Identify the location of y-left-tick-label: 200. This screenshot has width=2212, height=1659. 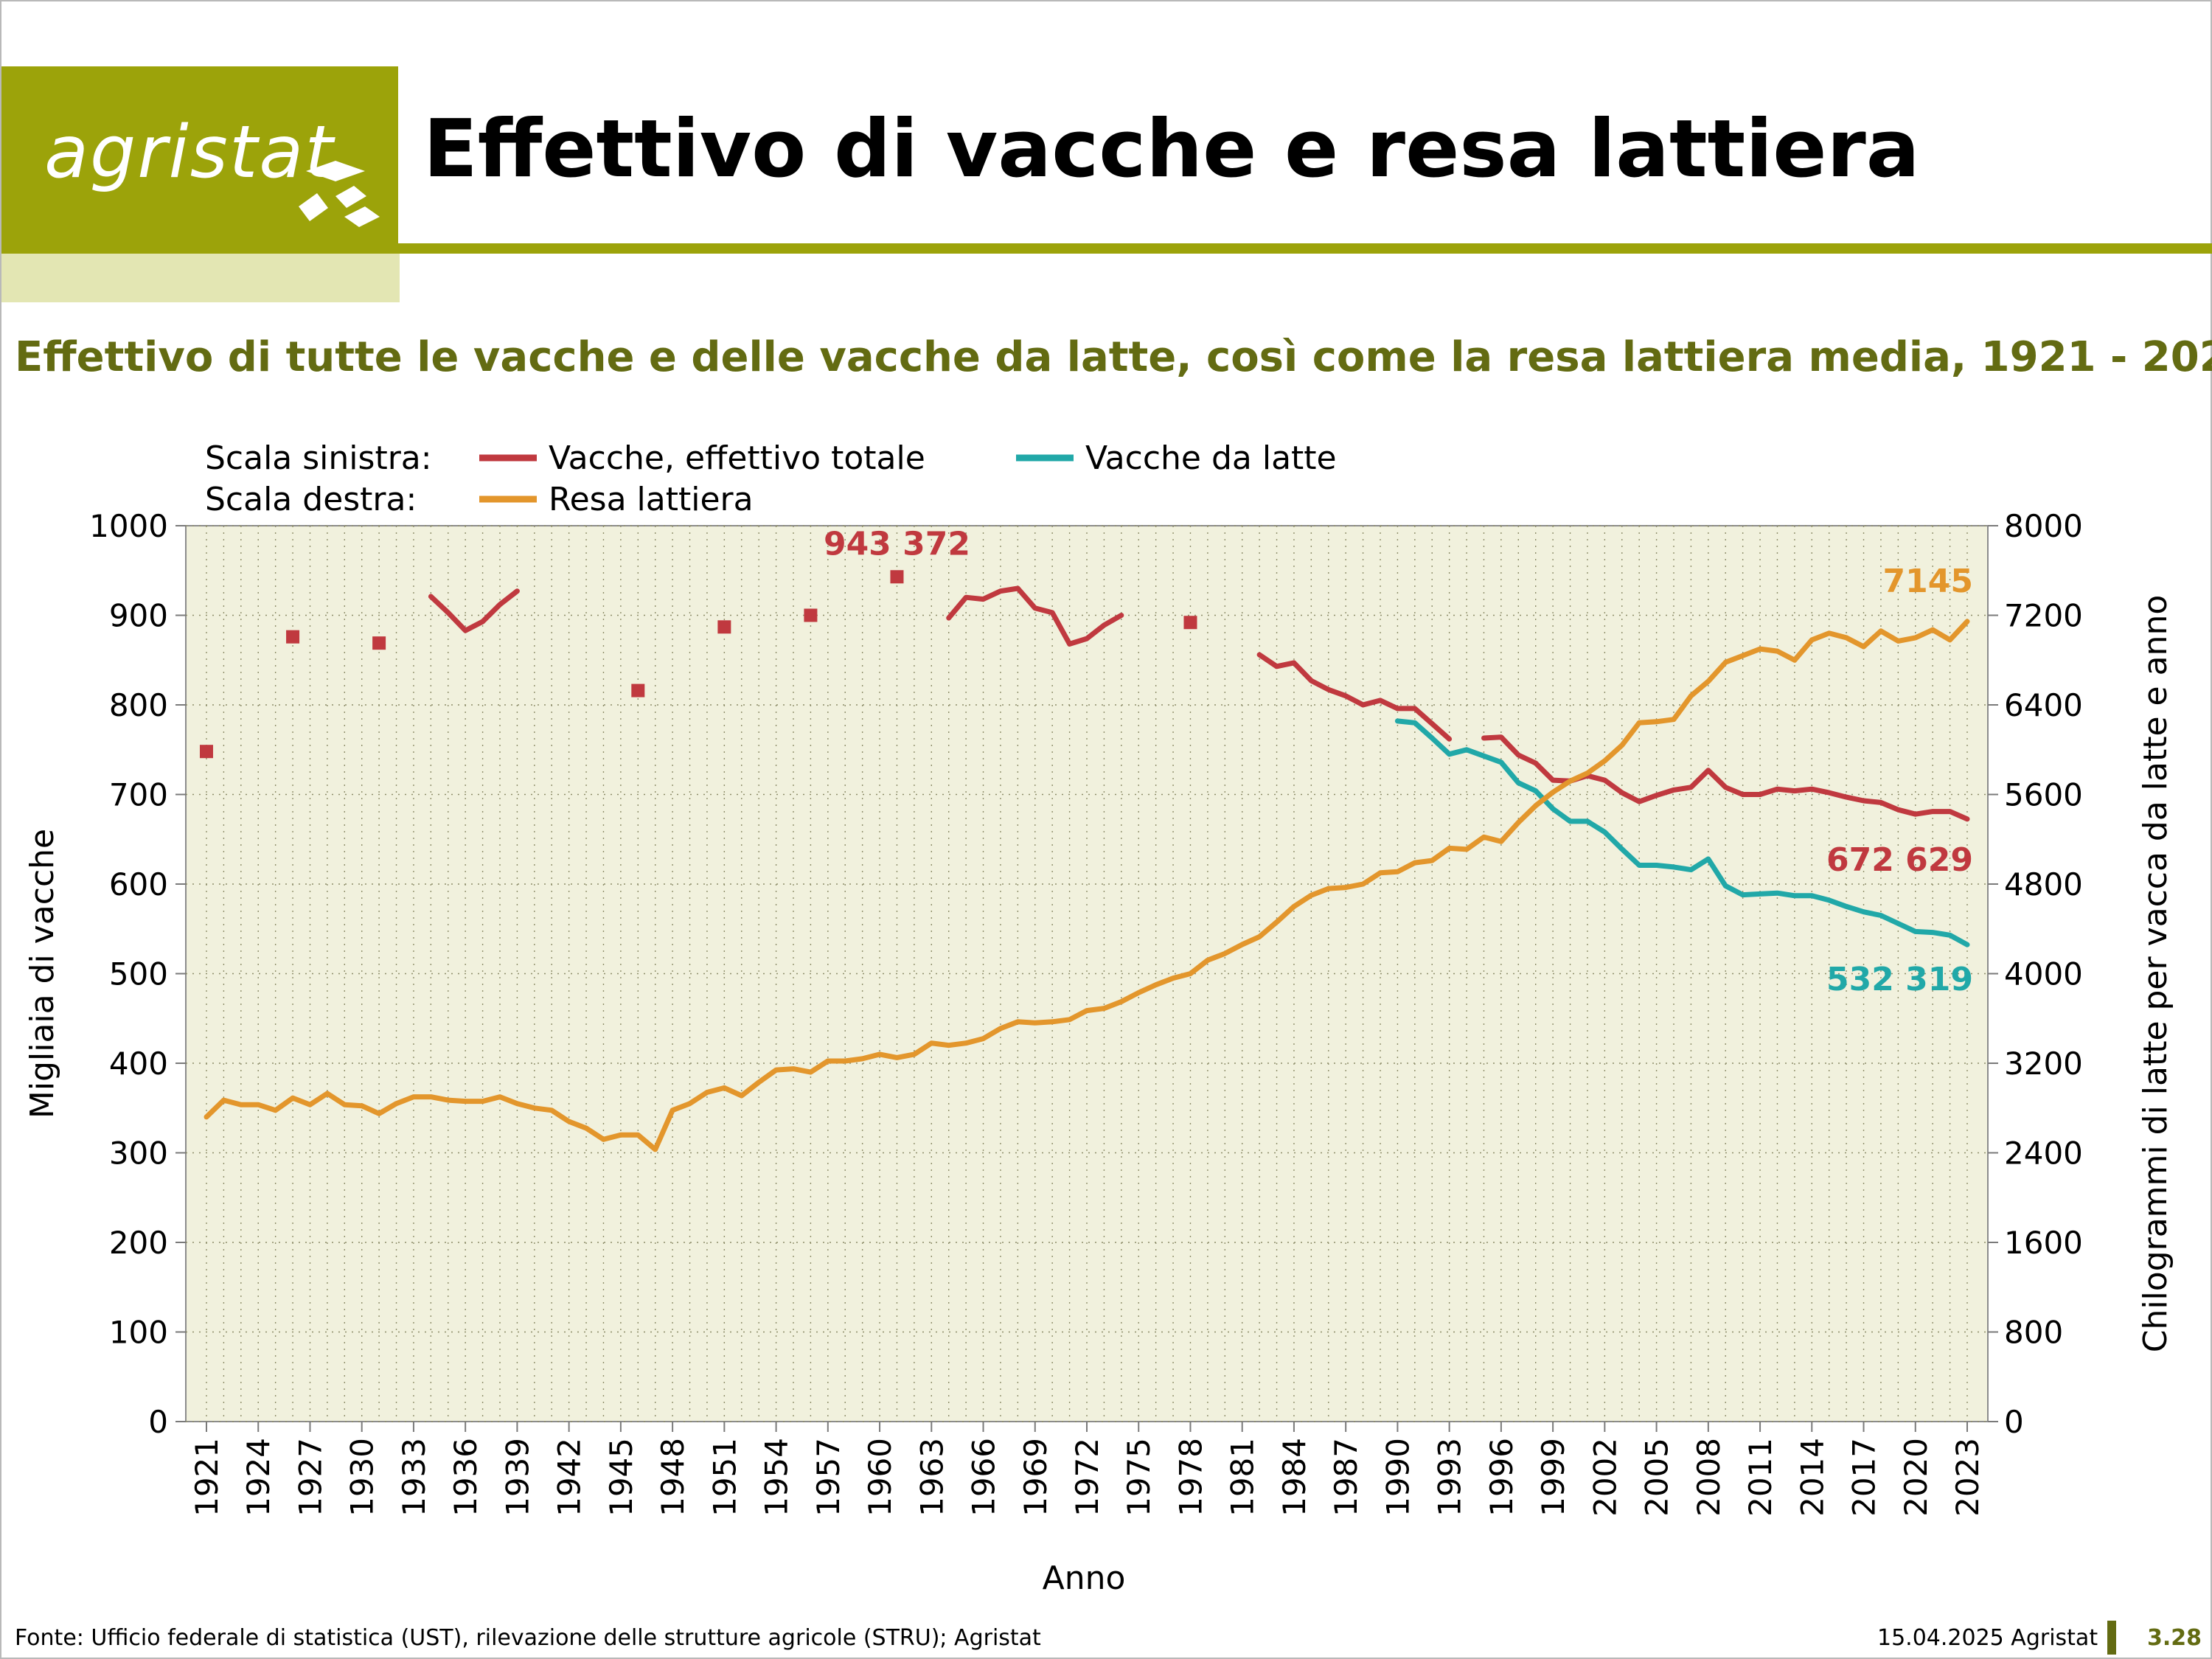
(138, 1243).